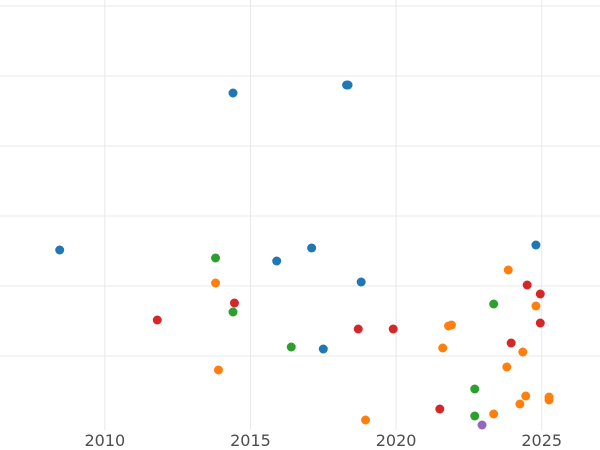  I want to click on x-tick-label: 2025, so click(541, 440).